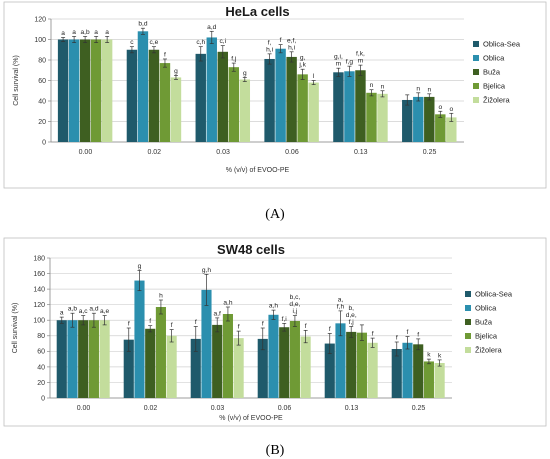 The width and height of the screenshot is (550, 459). What do you see at coordinates (275, 214) in the screenshot?
I see `panel-label-a: (A)` at bounding box center [275, 214].